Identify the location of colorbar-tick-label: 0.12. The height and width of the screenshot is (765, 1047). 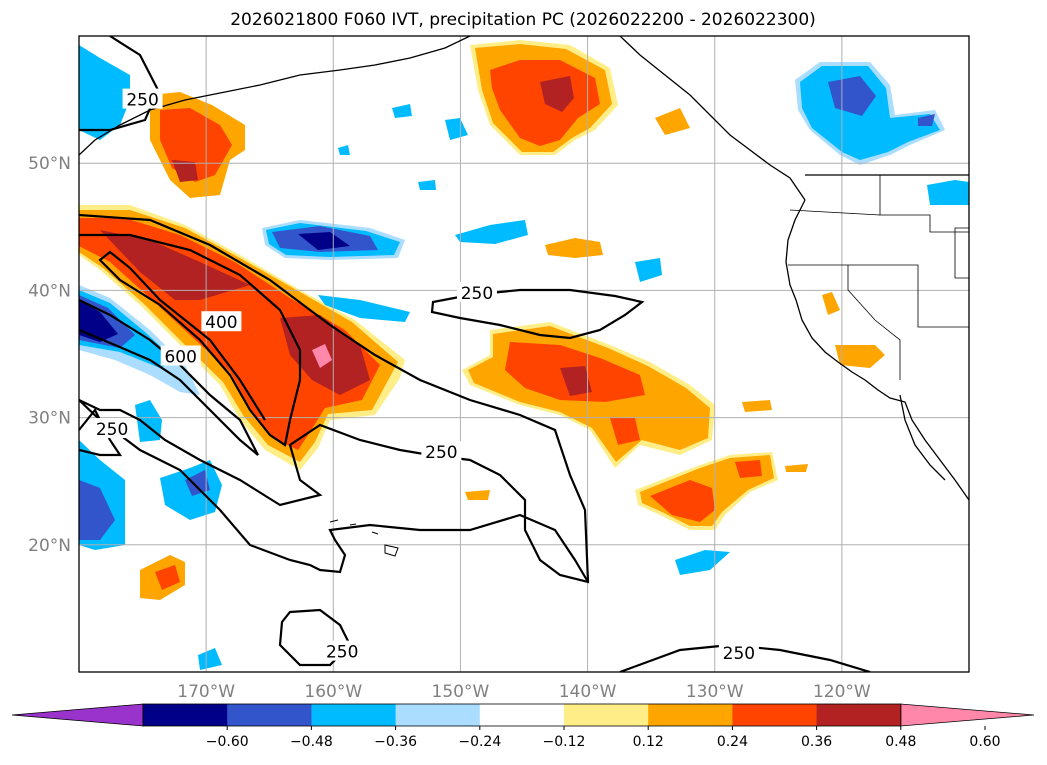
(648, 742).